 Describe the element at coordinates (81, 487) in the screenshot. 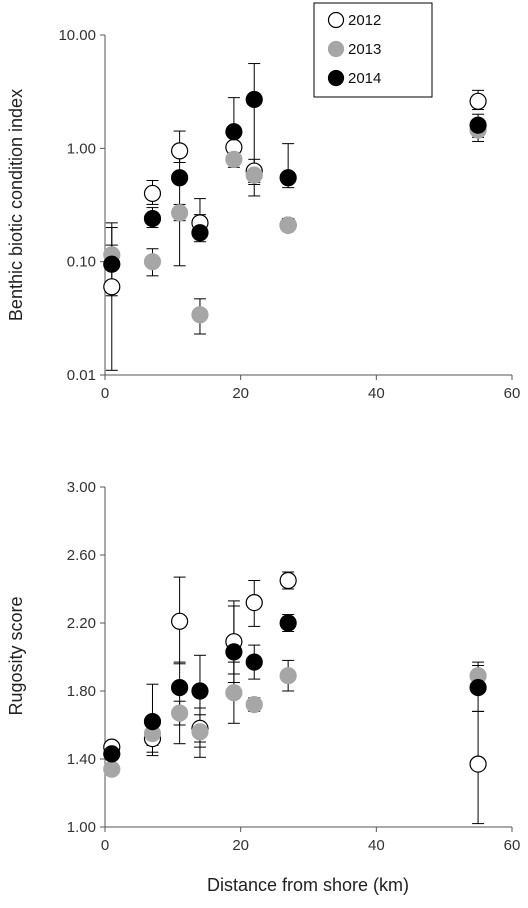

I see `rugosity-y-tick-label: 3.00` at that location.